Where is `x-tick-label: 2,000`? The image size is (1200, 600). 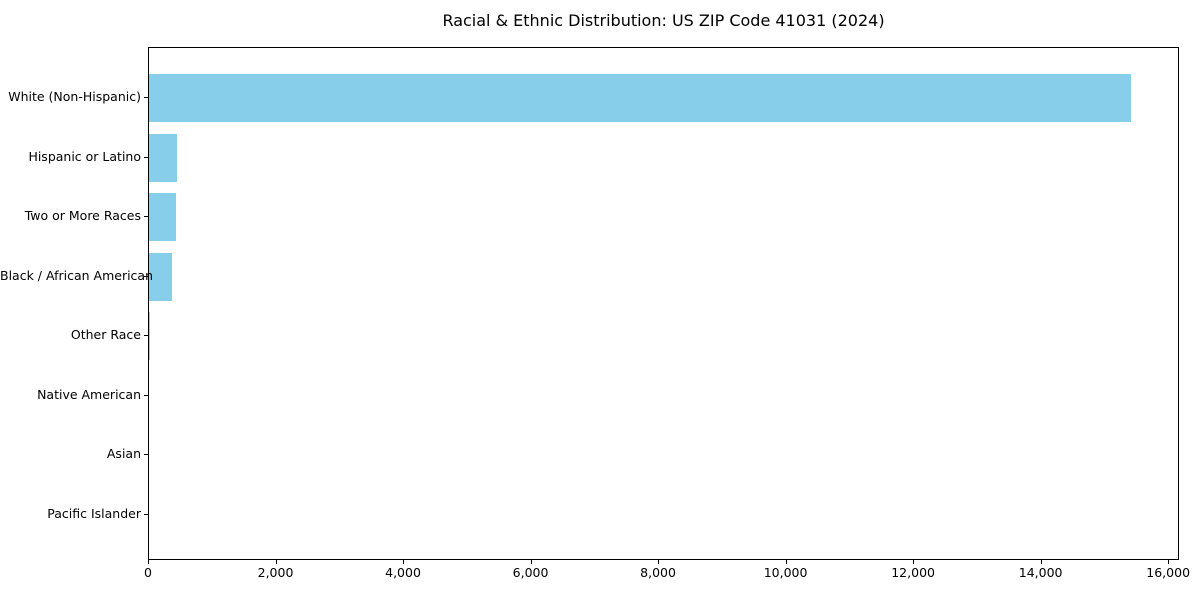
x-tick-label: 2,000 is located at coordinates (275, 572).